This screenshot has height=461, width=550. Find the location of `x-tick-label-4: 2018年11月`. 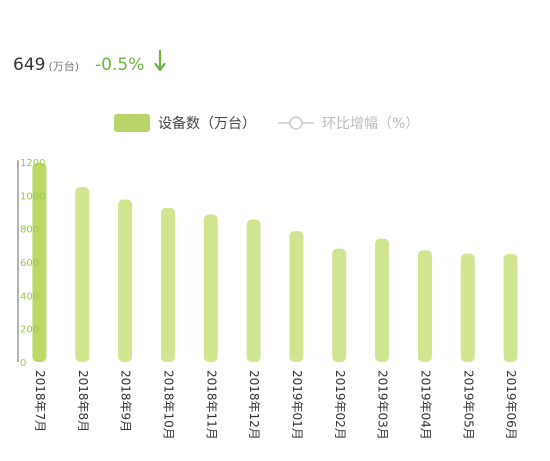

x-tick-label-4: 2018年11月 is located at coordinates (211, 405).